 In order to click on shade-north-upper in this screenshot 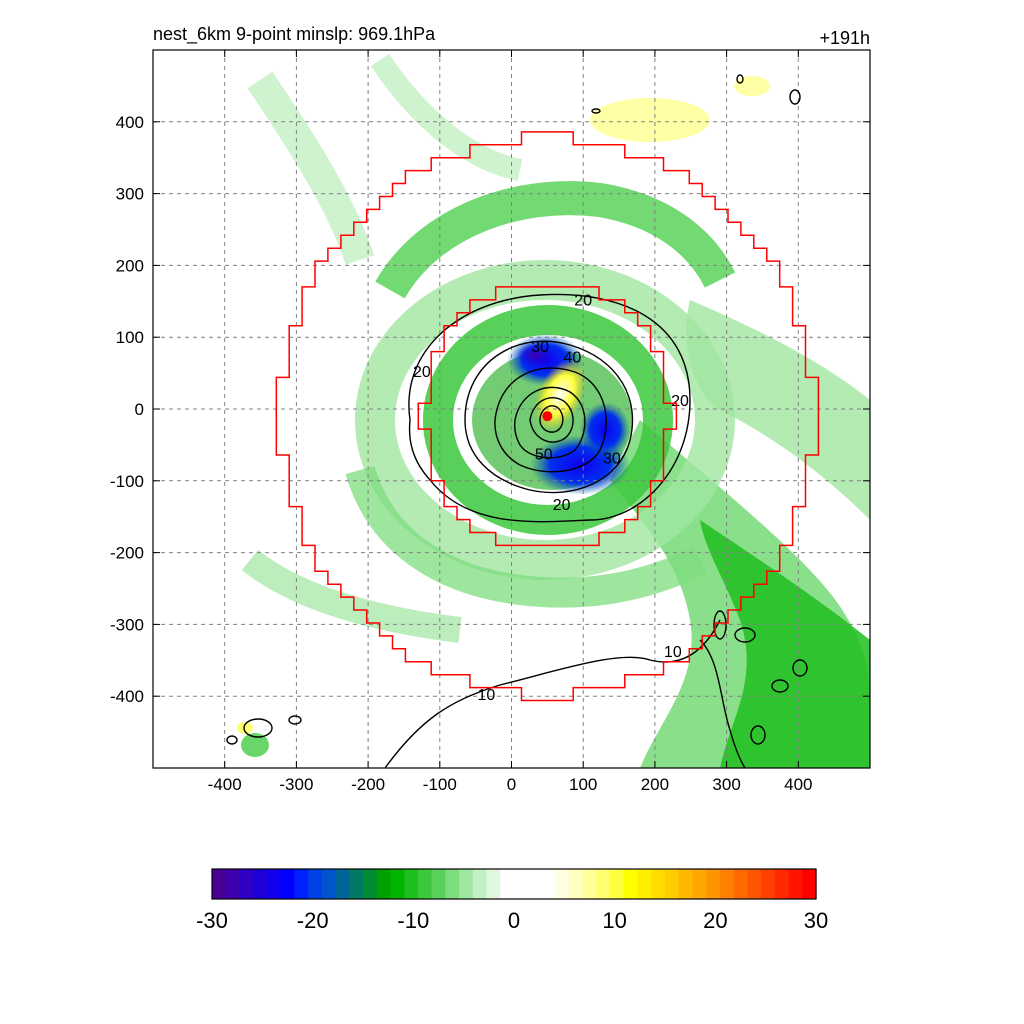, I will do `click(311, 168)`.